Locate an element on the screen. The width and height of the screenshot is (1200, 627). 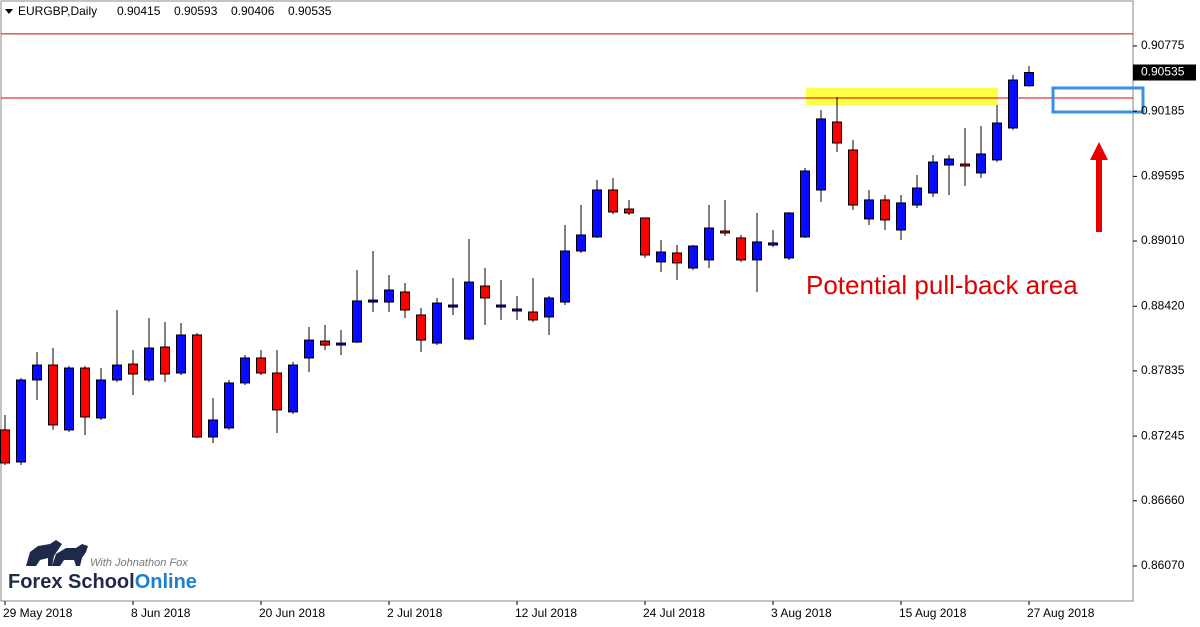
logo-bear is located at coordinates (44, 553).